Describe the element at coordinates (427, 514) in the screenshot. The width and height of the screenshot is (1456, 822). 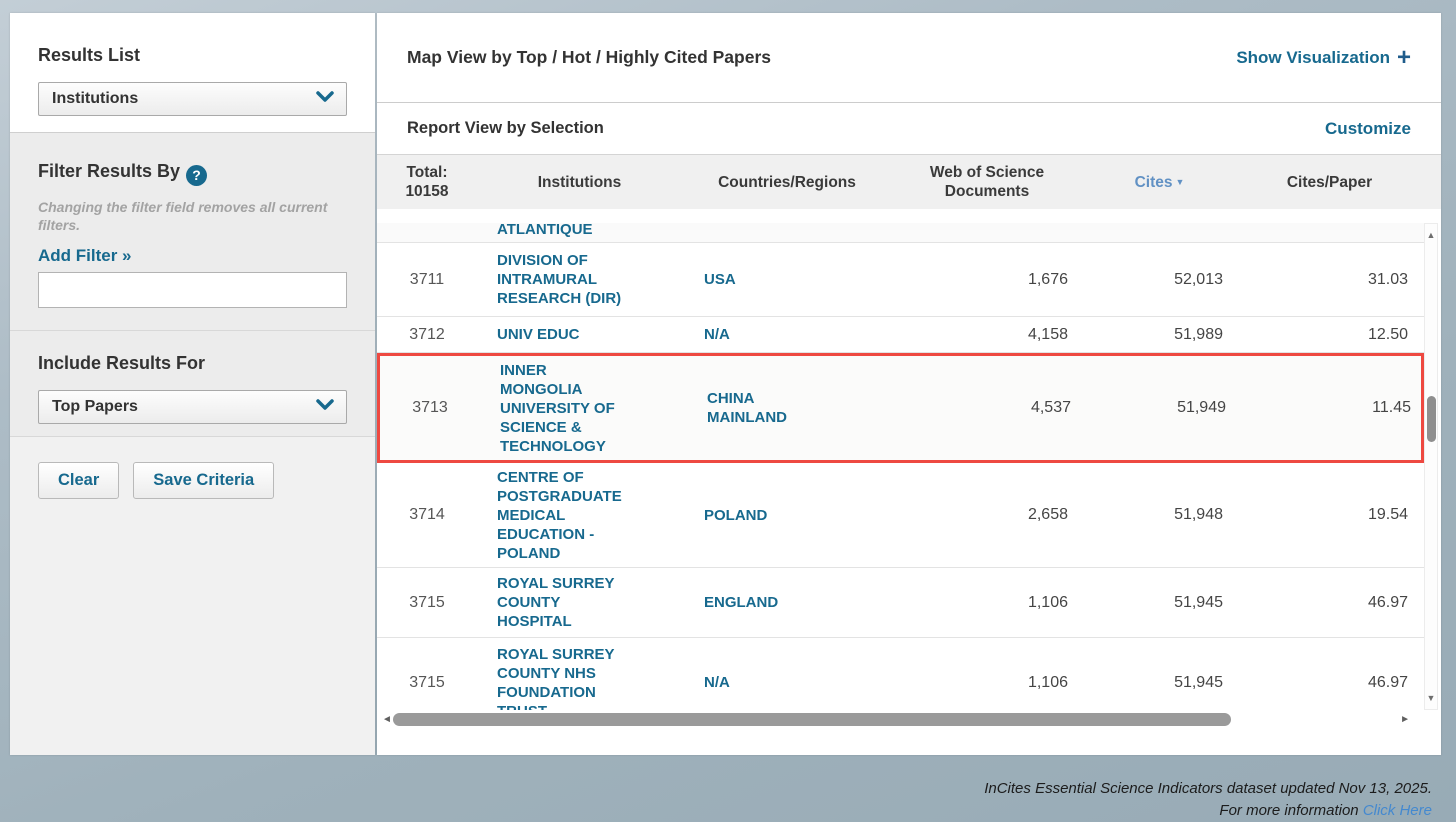
I see `rank-cell: 3714` at that location.